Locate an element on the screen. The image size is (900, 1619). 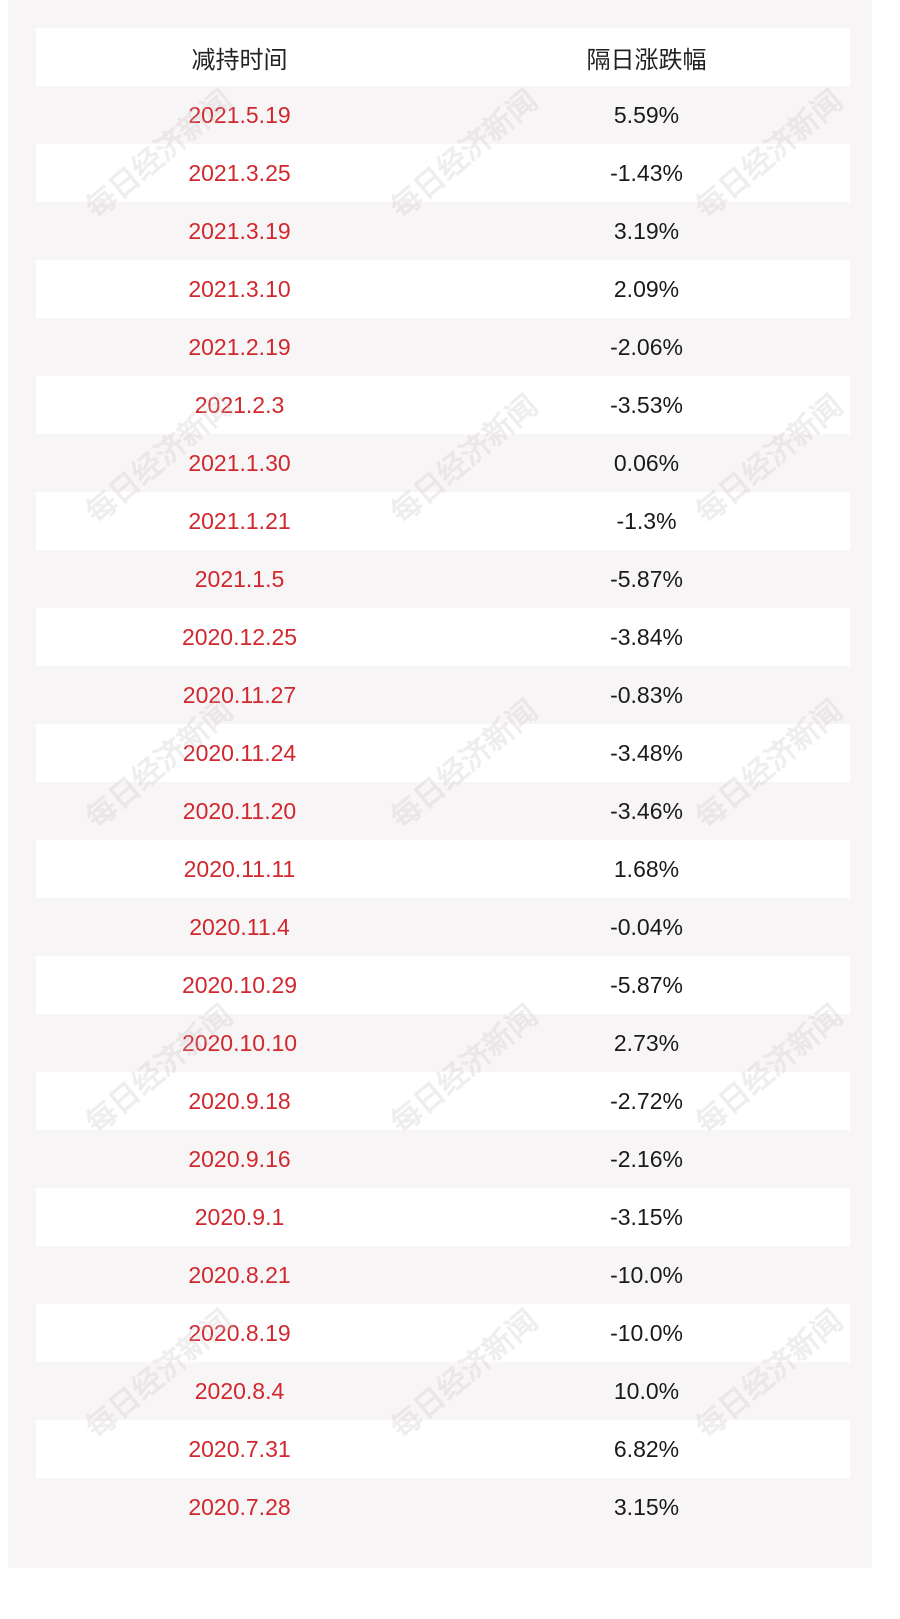
reduction-date-cell: 2020.9.16 is located at coordinates (239, 1158).